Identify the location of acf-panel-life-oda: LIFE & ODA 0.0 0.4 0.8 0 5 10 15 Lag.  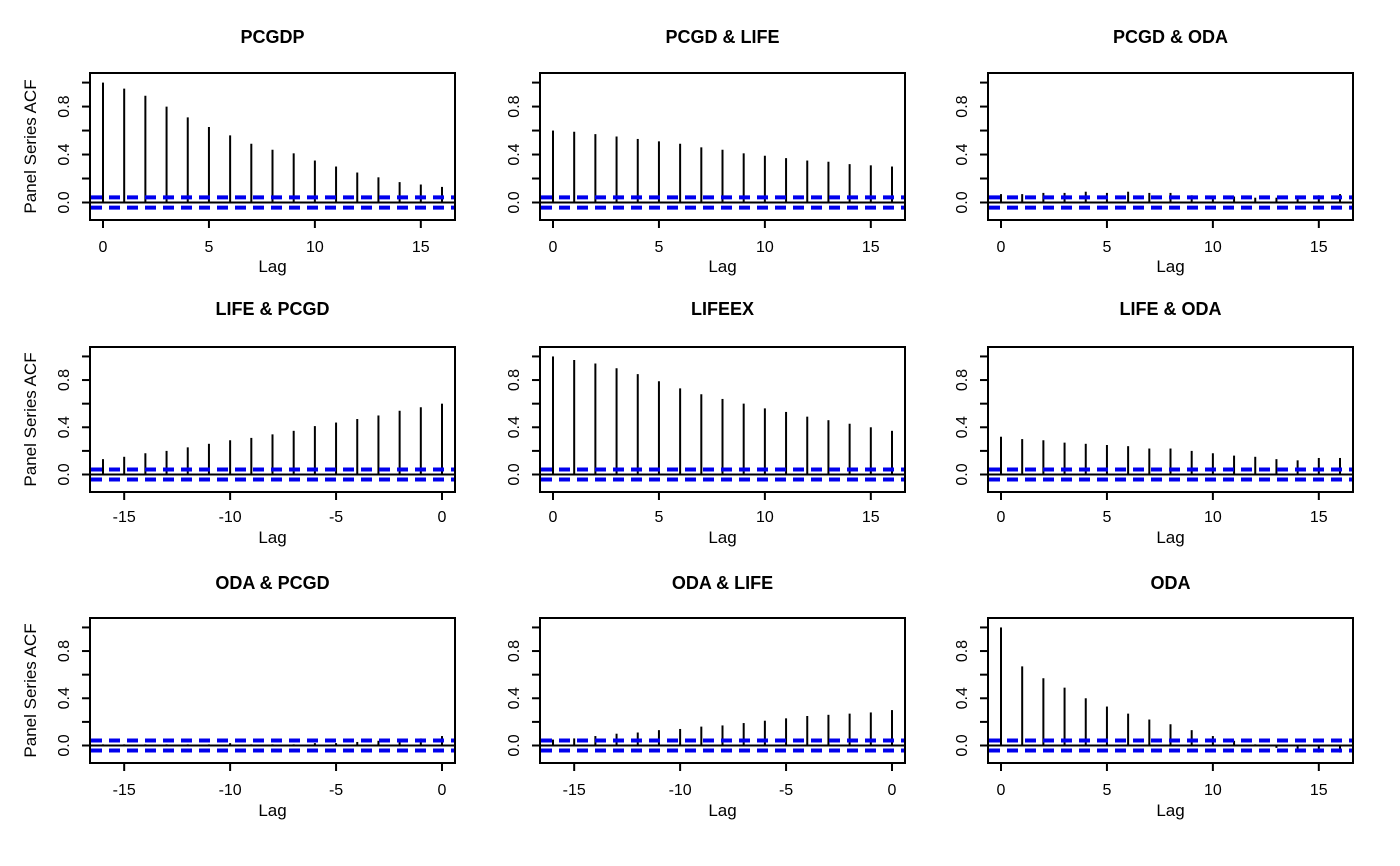
(1154, 423).